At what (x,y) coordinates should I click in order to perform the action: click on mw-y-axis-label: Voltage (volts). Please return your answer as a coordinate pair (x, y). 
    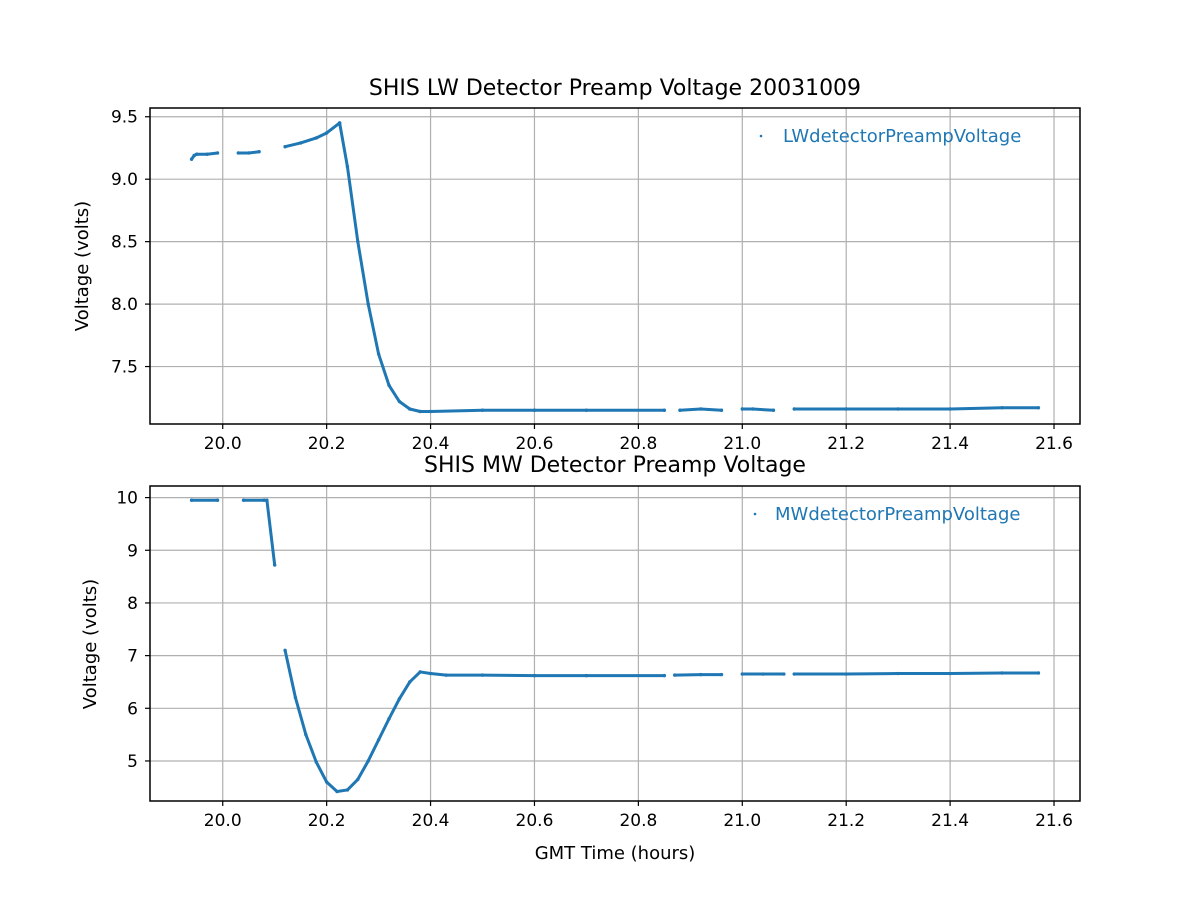
    Looking at the image, I should click on (90, 644).